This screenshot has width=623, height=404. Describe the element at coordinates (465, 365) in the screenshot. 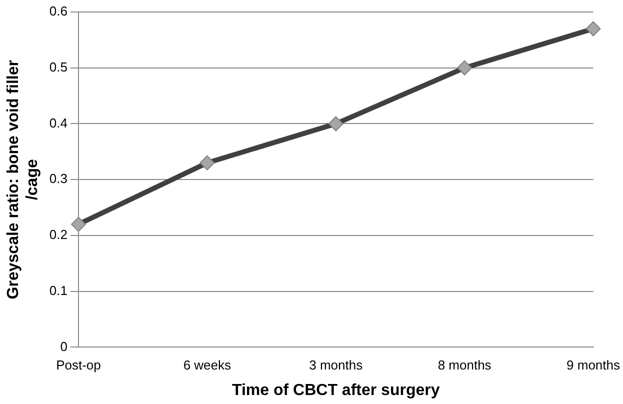

I see `x-tick-label: 8 months` at that location.